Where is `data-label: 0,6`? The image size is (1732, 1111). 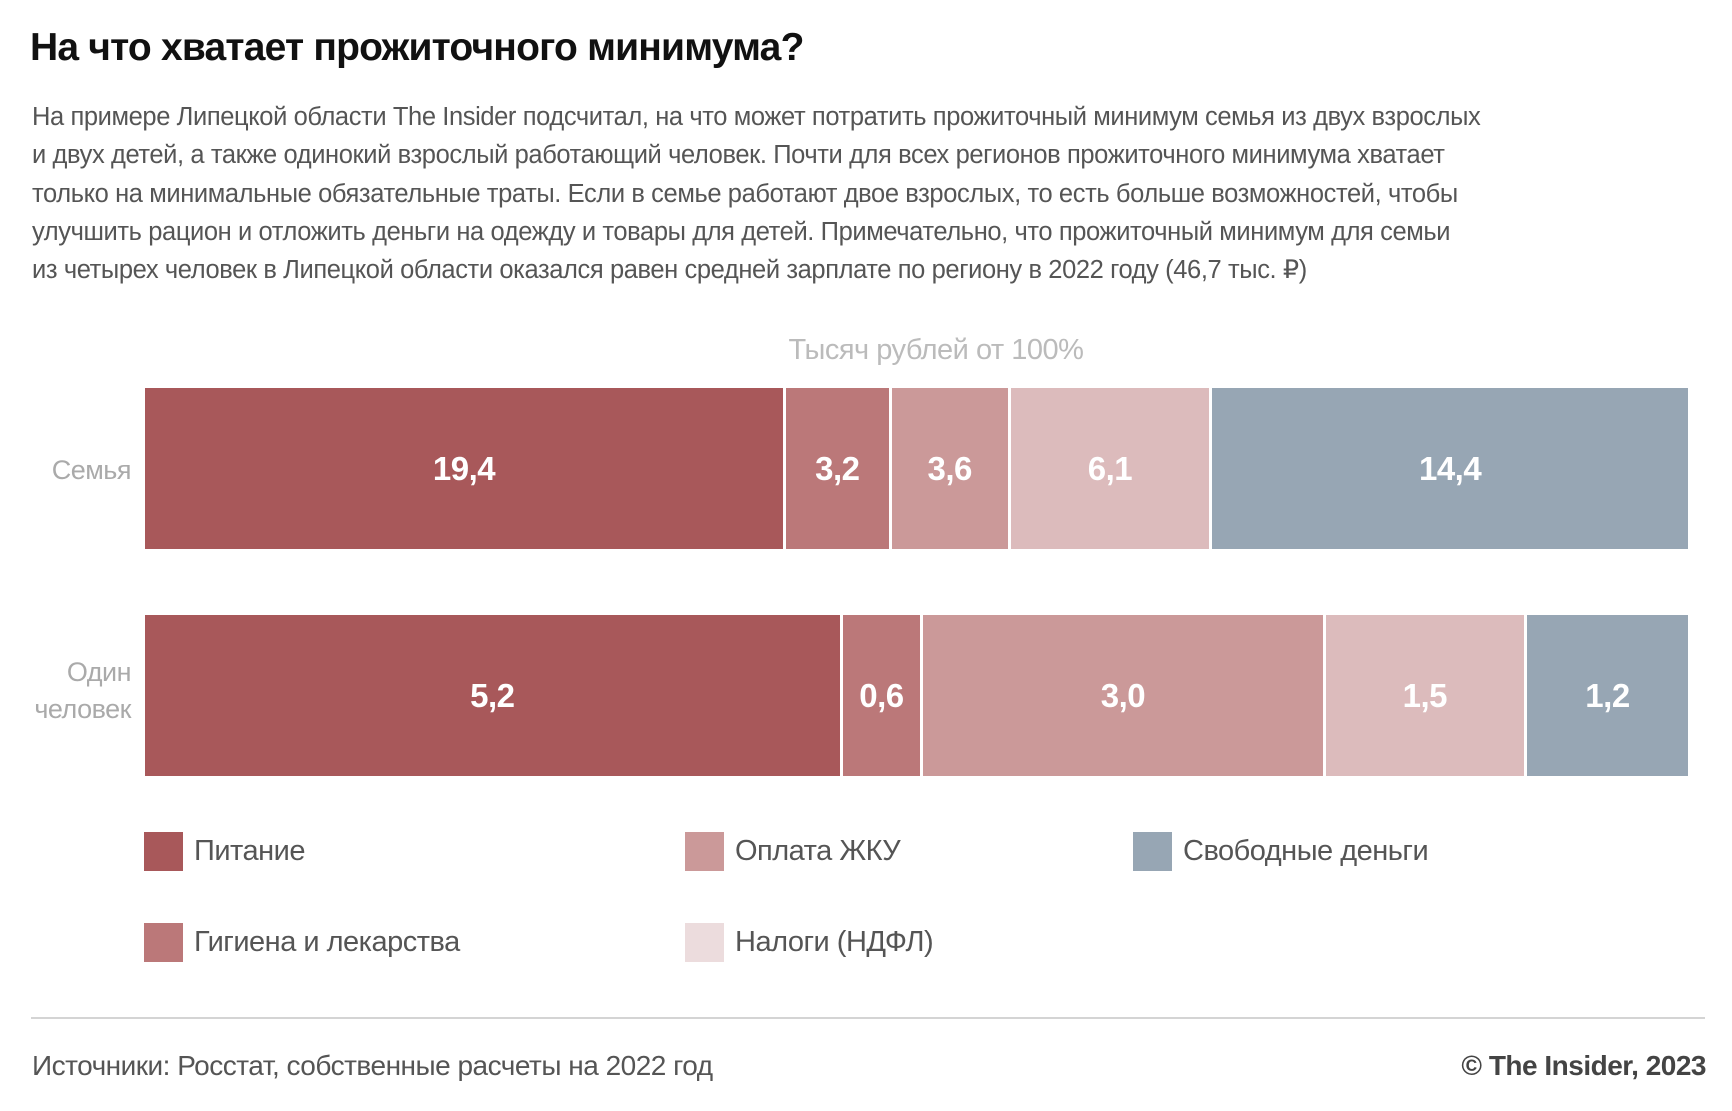 data-label: 0,6 is located at coordinates (881, 695).